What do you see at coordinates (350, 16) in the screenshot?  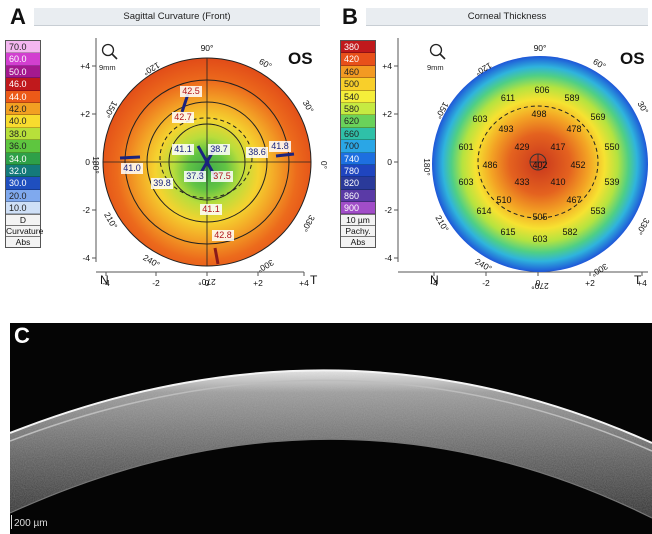 I see `panel-b-letter: B` at bounding box center [350, 16].